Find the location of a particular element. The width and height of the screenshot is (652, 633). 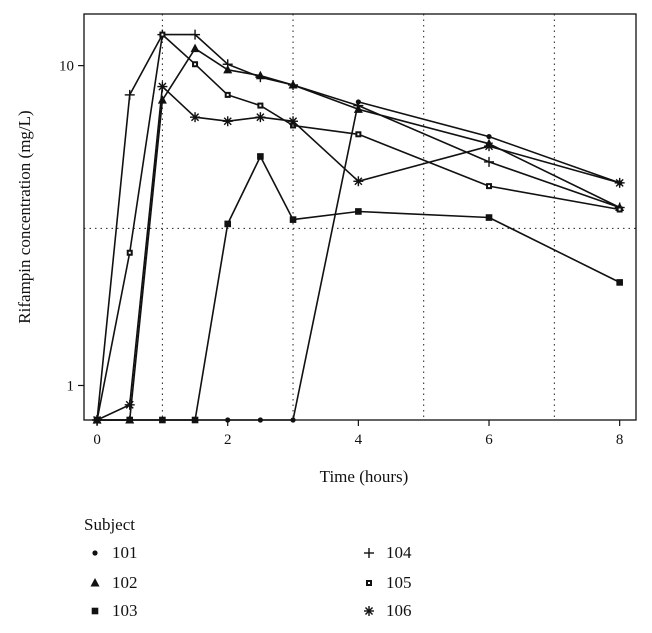

x-axis-title: Time (hours) is located at coordinates (364, 476).